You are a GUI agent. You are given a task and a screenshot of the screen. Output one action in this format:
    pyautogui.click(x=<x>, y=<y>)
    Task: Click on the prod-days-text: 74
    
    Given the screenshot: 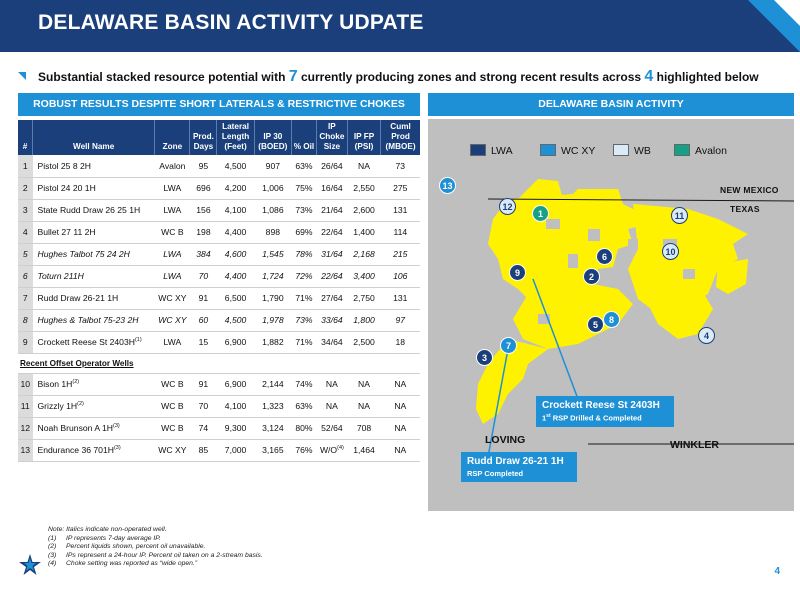 What is the action you would take?
    pyautogui.click(x=203, y=428)
    